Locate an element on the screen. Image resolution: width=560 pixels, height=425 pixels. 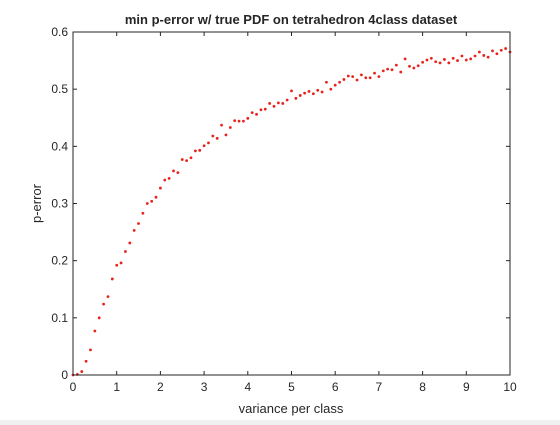
y-tick-label: 0 is located at coordinates (64, 375).